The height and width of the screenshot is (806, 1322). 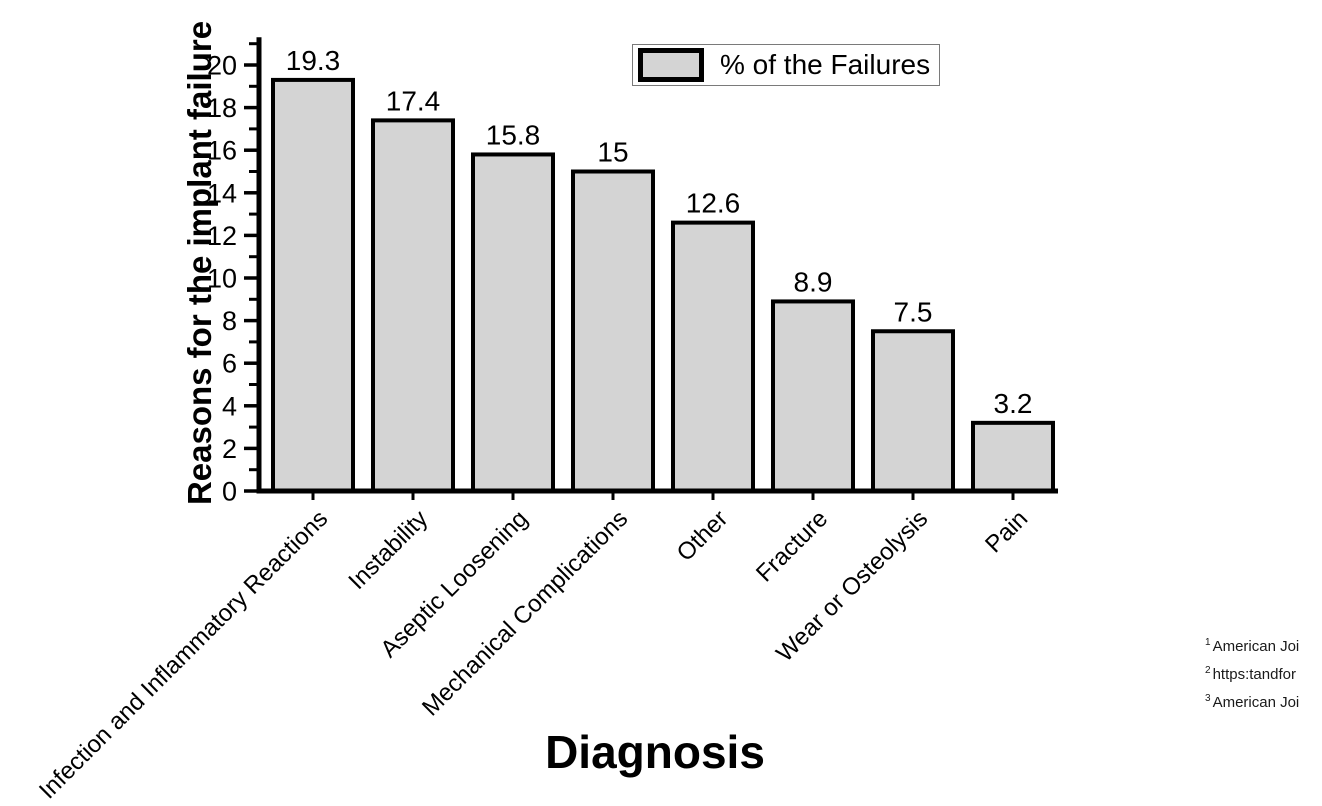 I want to click on y-tick-label: 2, so click(x=229, y=449).